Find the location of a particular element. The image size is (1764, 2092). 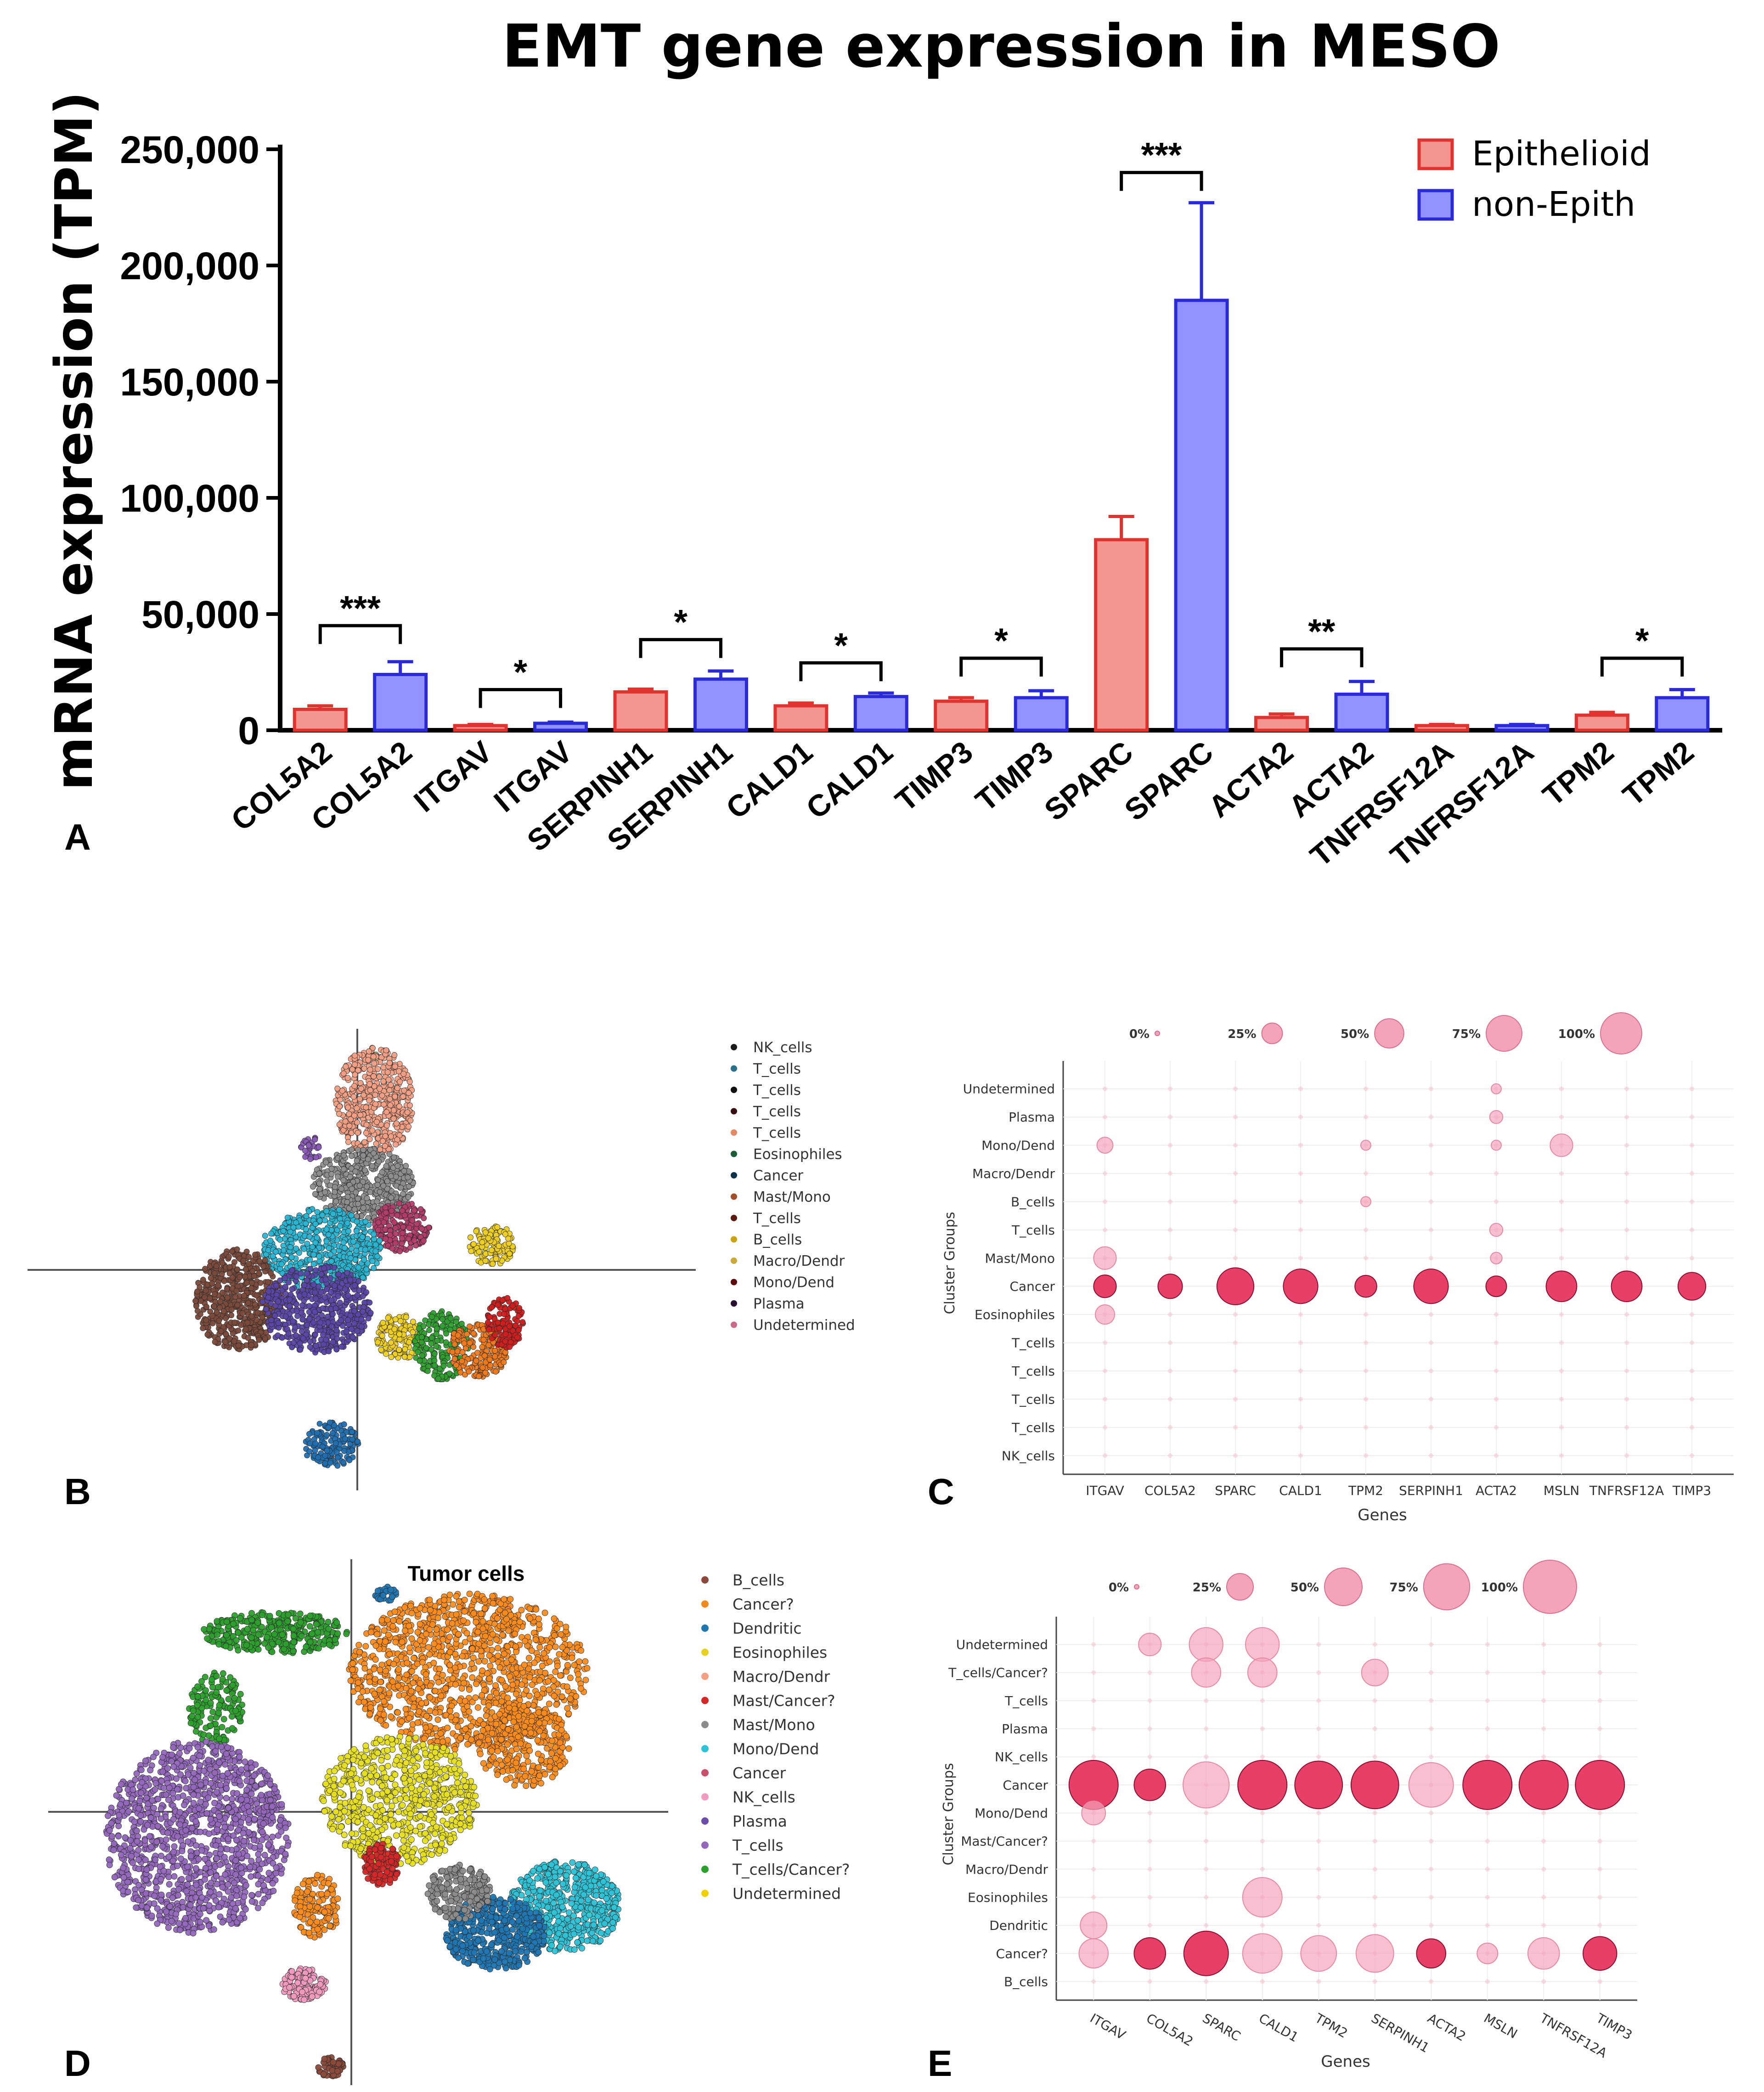

x-tick-label: CALD1 is located at coordinates (769, 780).